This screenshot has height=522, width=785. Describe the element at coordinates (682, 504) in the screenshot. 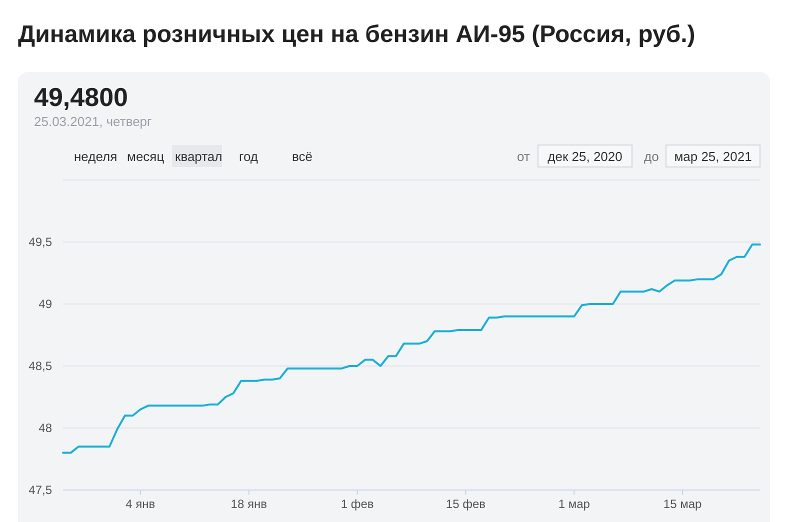

I see `x-tick-label: 15 мар` at that location.